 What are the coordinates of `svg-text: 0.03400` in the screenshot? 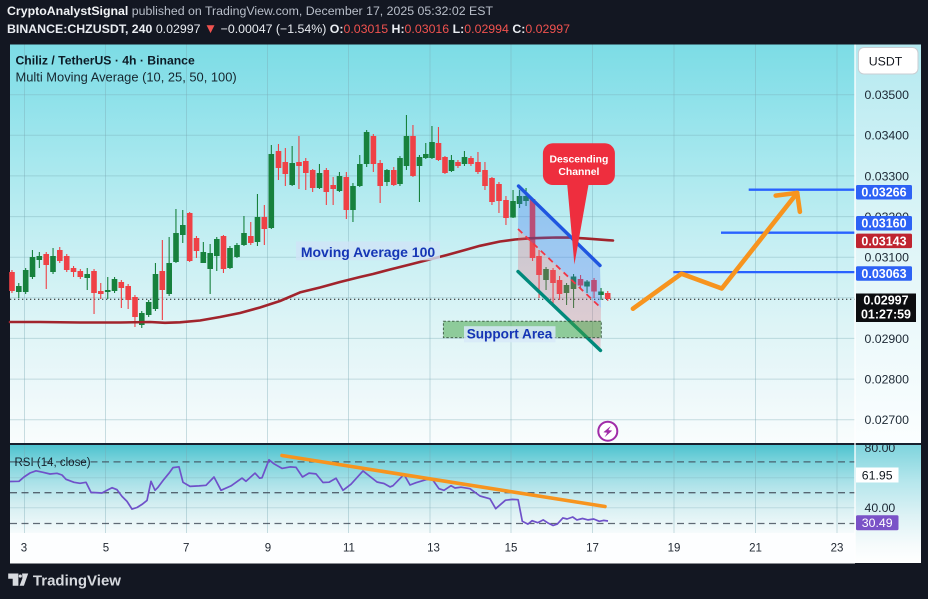 It's located at (887, 136).